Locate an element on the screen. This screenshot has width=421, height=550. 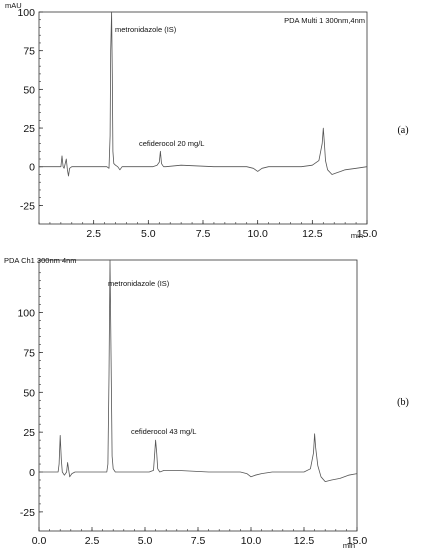
detector-label: PDA Ch1 300nm 4nm is located at coordinates (40, 260).